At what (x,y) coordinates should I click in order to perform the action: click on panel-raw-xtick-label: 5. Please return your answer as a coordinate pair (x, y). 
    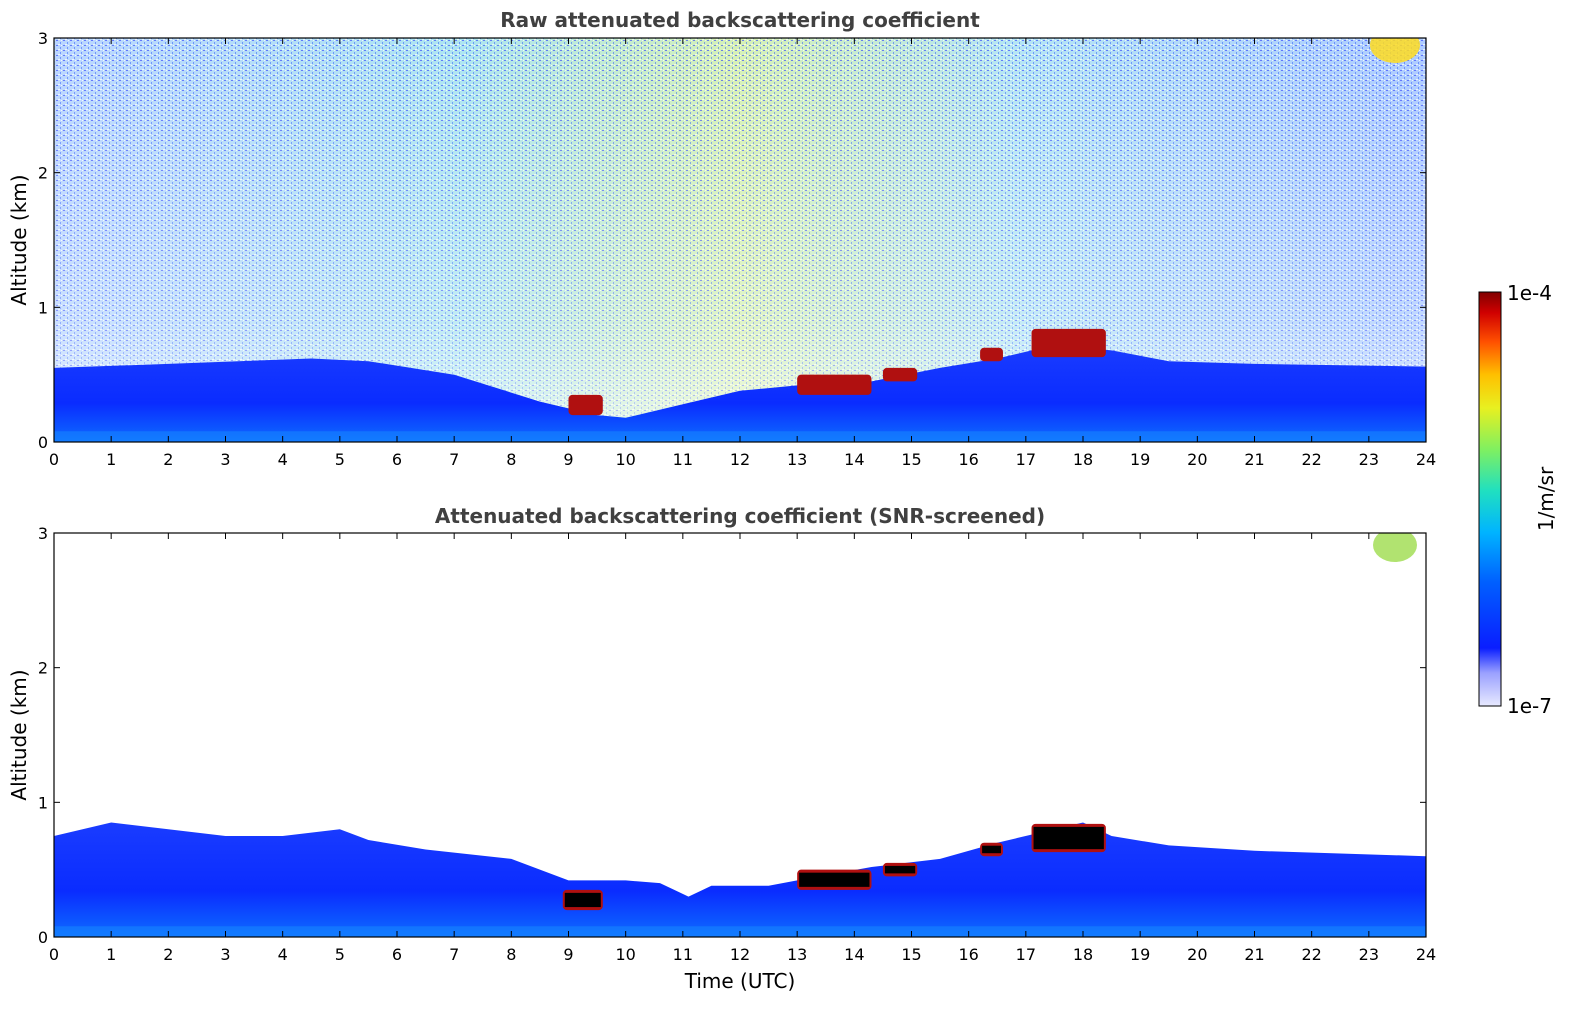
    Looking at the image, I should click on (340, 459).